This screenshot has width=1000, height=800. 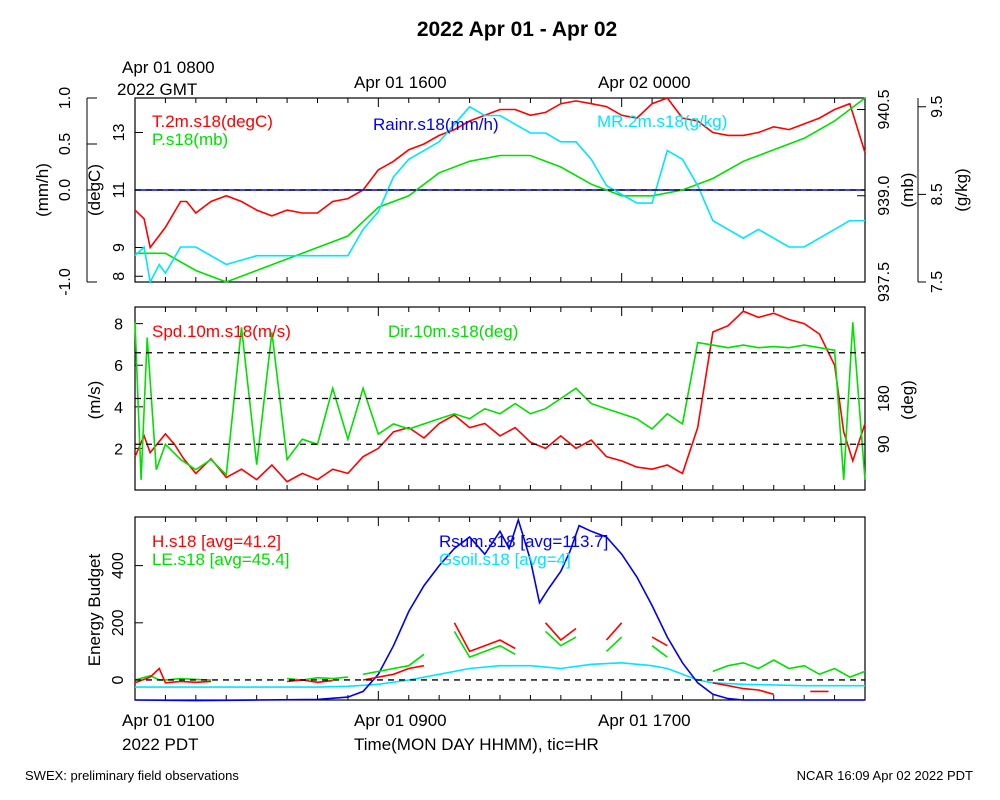 I want to click on speed-tick-label: 6, so click(x=118, y=366).